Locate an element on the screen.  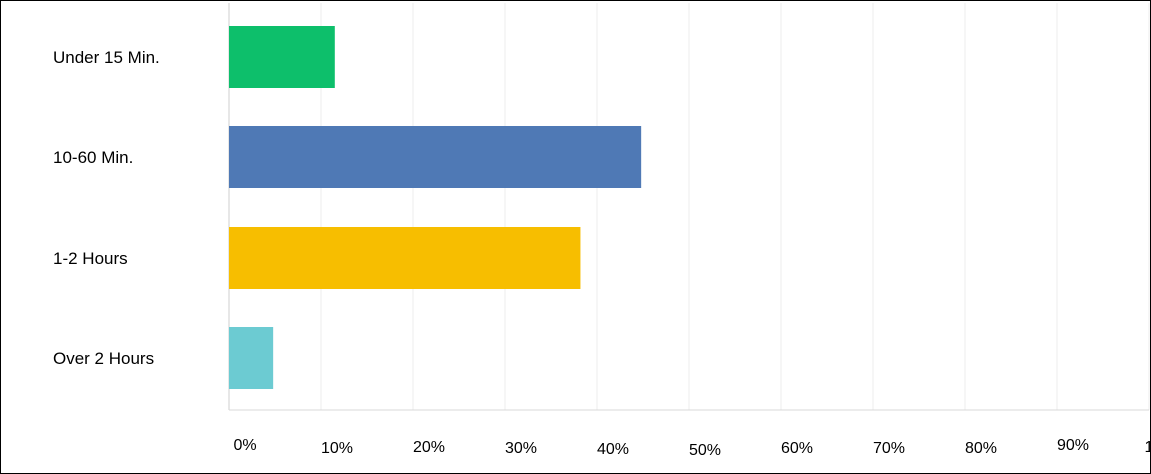
x-tick-labels: 0% 10% 20% 30% 40% 50% 60% 70% 80% 90% 100% is located at coordinates (691, 448).